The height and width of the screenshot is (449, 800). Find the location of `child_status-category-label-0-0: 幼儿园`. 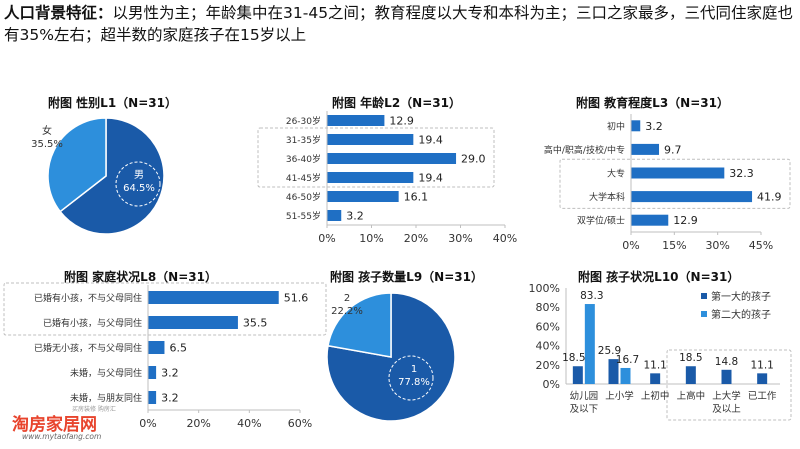

child_status-category-label-0-0: 幼儿园 is located at coordinates (584, 396).